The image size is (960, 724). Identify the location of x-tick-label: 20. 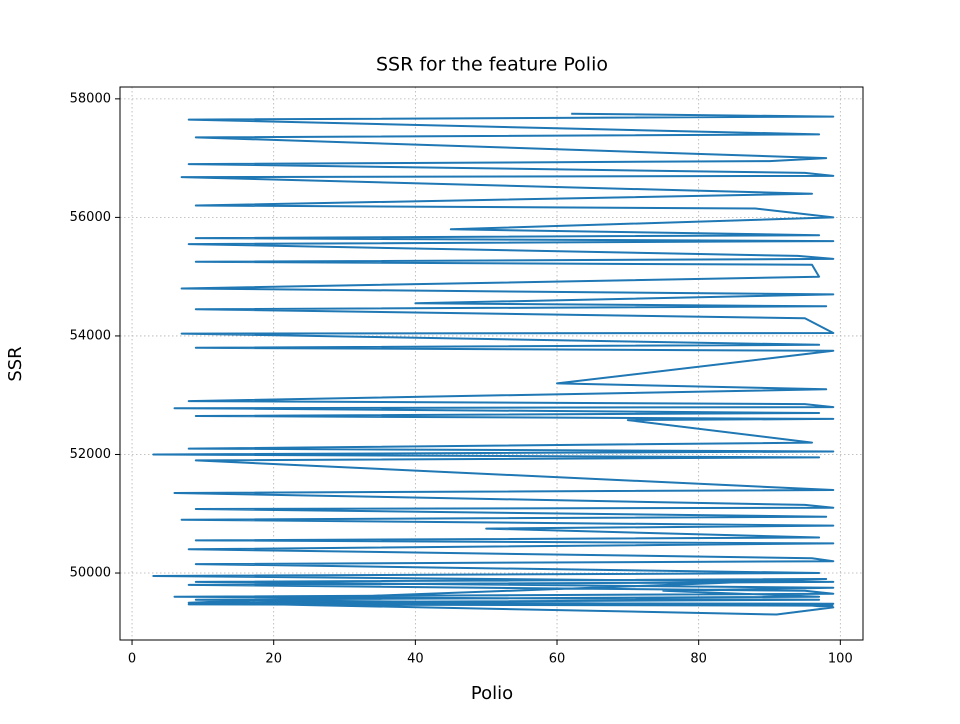
(273, 659).